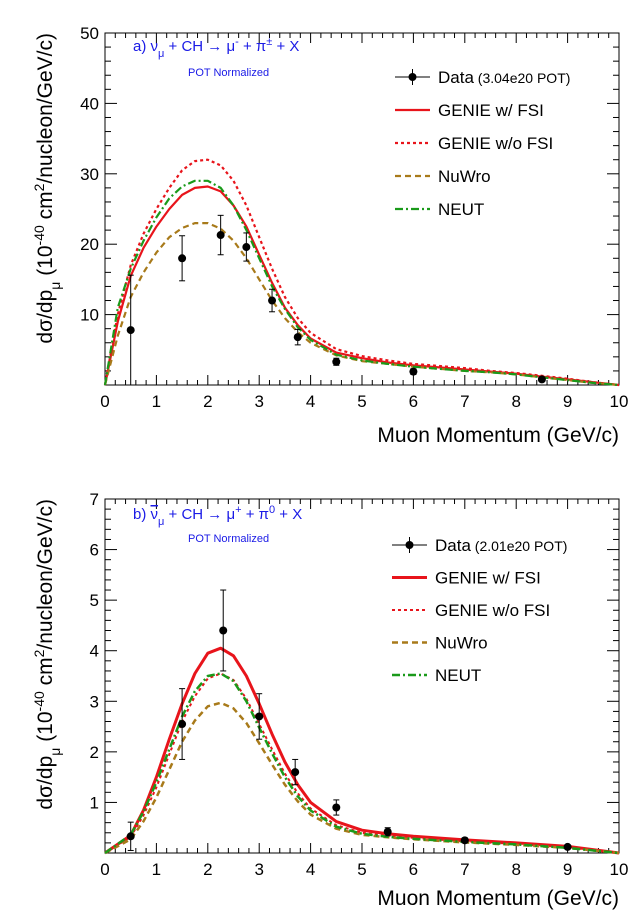 This screenshot has width=639, height=917. What do you see at coordinates (89, 315) in the screenshot?
I see `y-tick-label: 10` at bounding box center [89, 315].